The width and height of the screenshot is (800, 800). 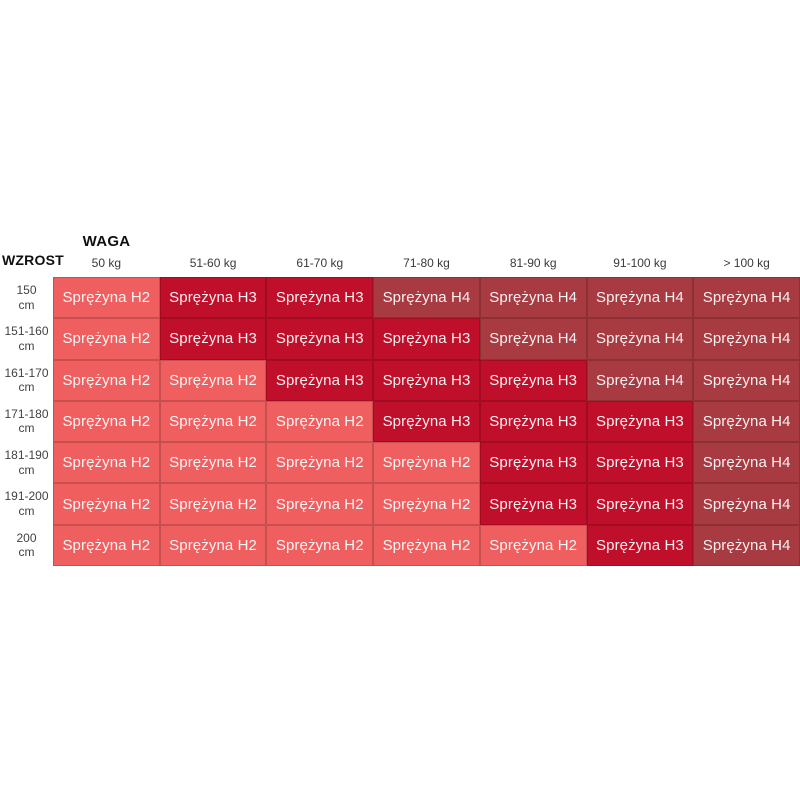 I want to click on height-range-text: 191-200, so click(x=26, y=496).